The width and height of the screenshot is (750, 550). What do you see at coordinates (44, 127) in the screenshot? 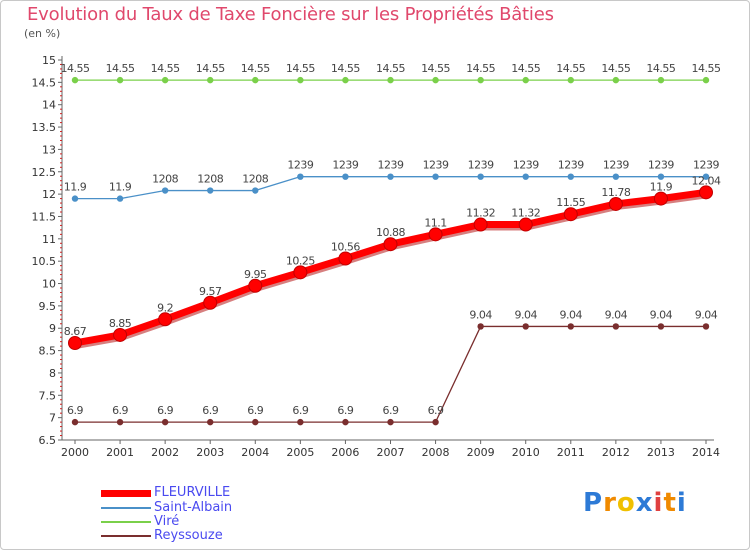
I see `y-tick-label: 13.5` at bounding box center [44, 127].